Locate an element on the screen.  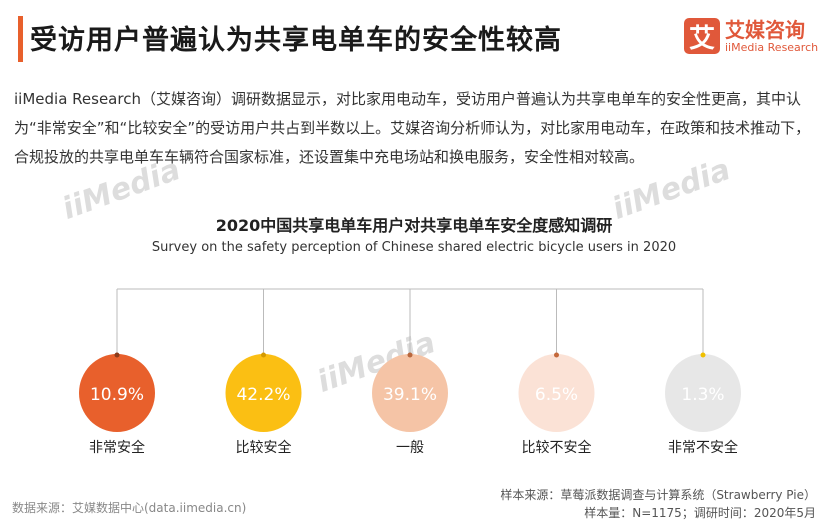
chart-title: 2020中国共享电单车用户对共享电单车安全度感知调研 is located at coordinates (414, 225).